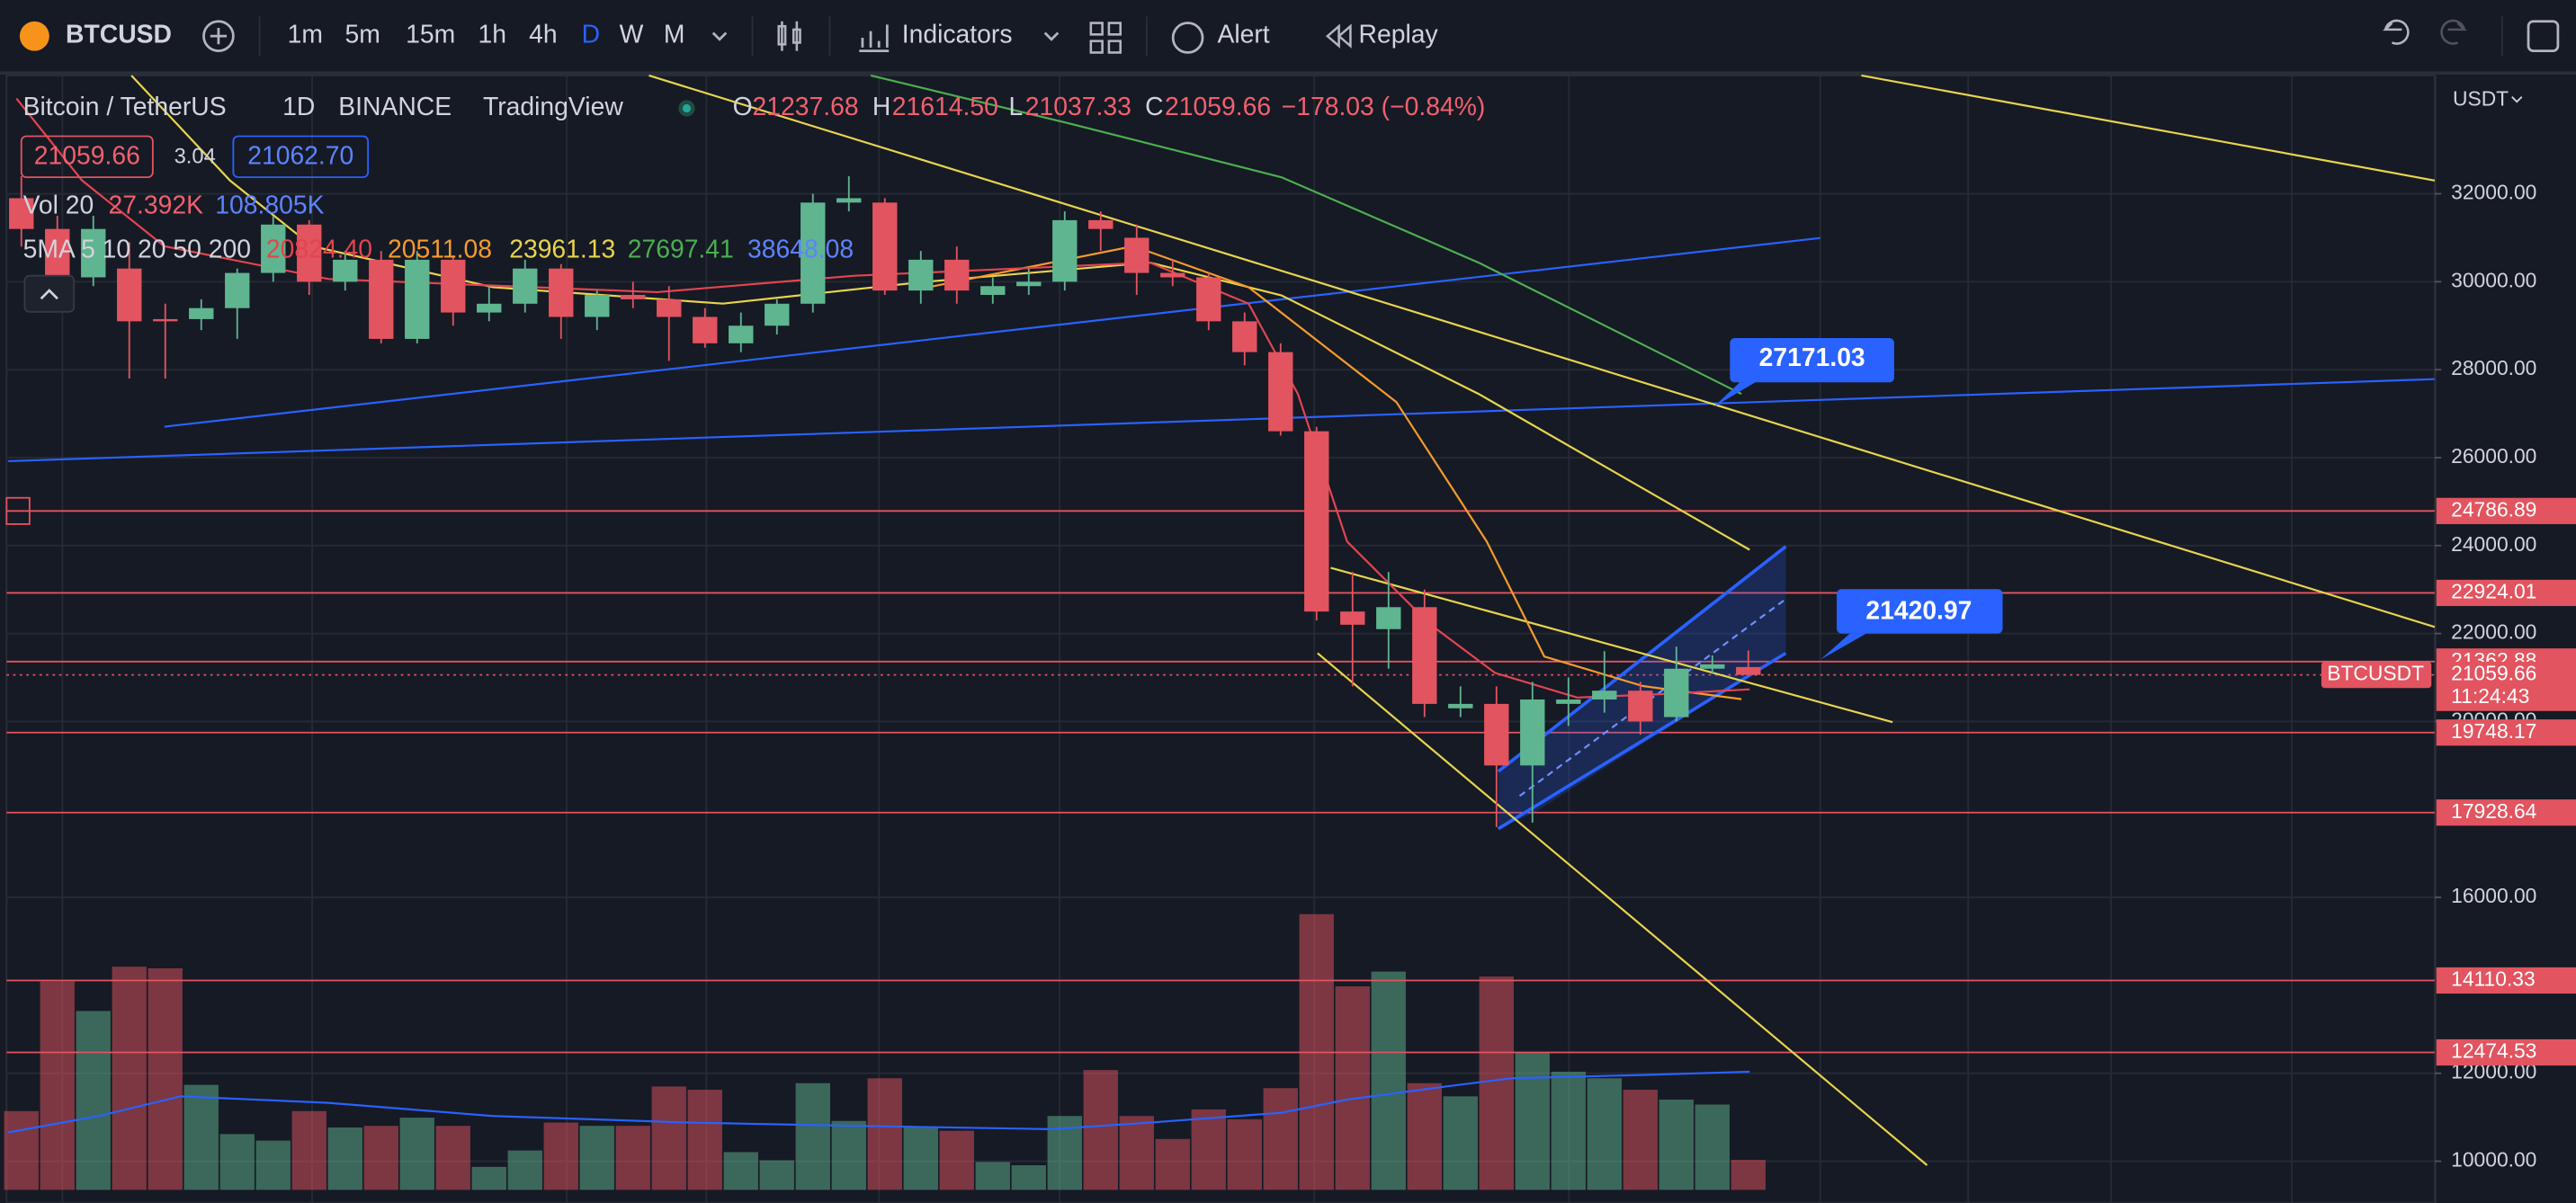  What do you see at coordinates (1399, 34) in the screenshot?
I see `replay: Replay` at bounding box center [1399, 34].